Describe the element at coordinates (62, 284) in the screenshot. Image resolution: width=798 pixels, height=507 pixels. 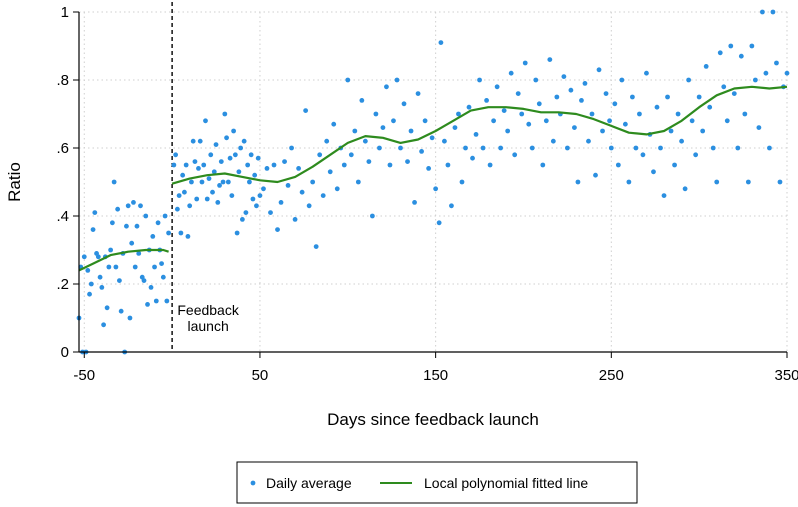
I see `y-tick-label: .2` at that location.